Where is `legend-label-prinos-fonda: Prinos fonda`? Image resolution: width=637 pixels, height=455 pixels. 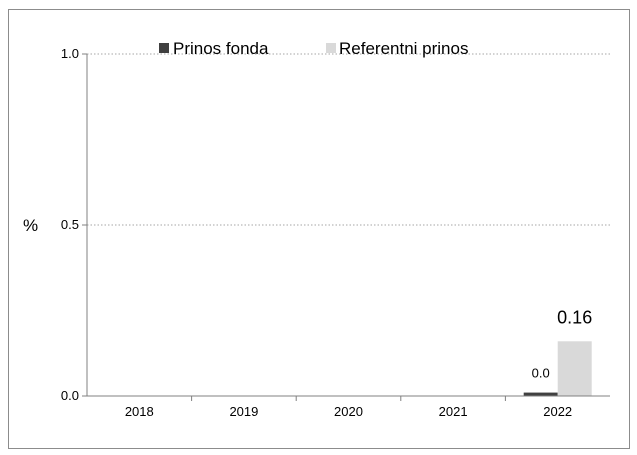 legend-label-prinos-fonda: Prinos fonda is located at coordinates (221, 48).